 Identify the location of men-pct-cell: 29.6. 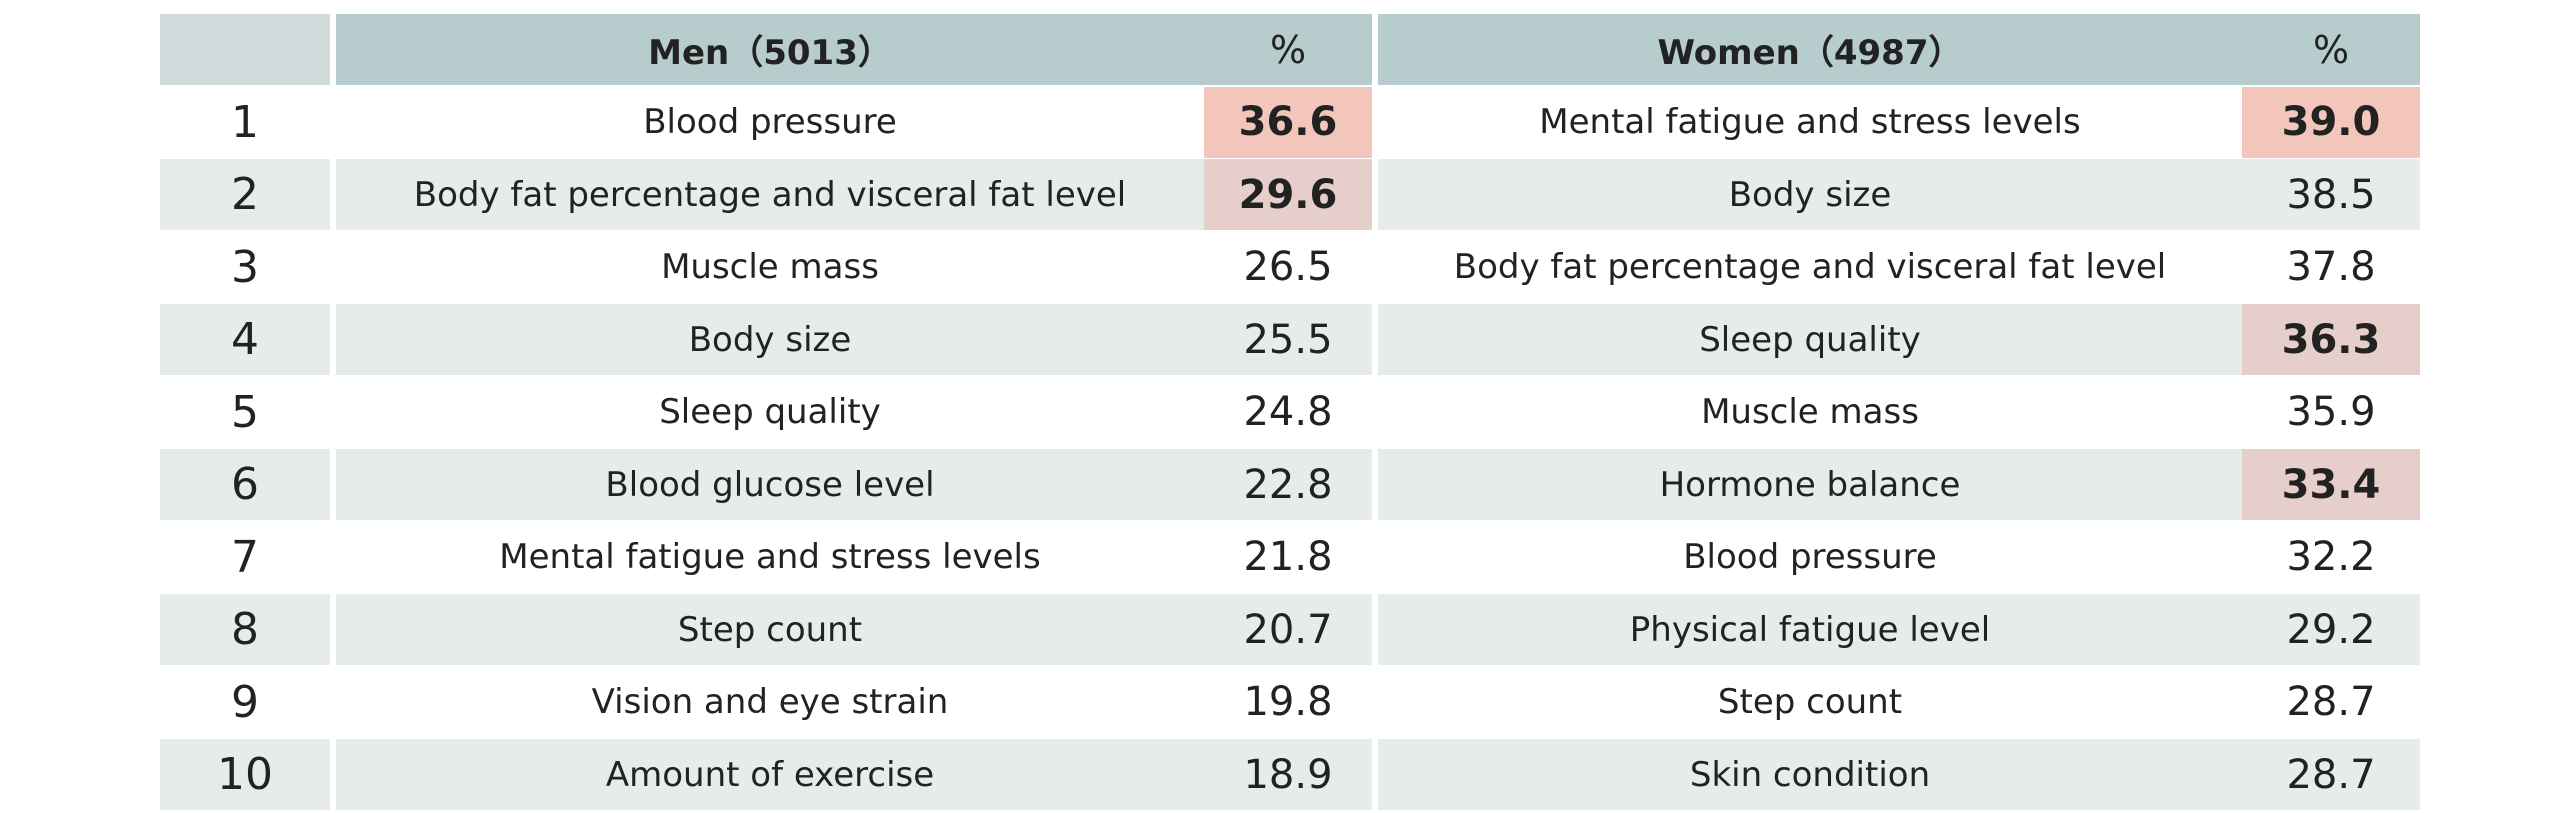
(1288, 194).